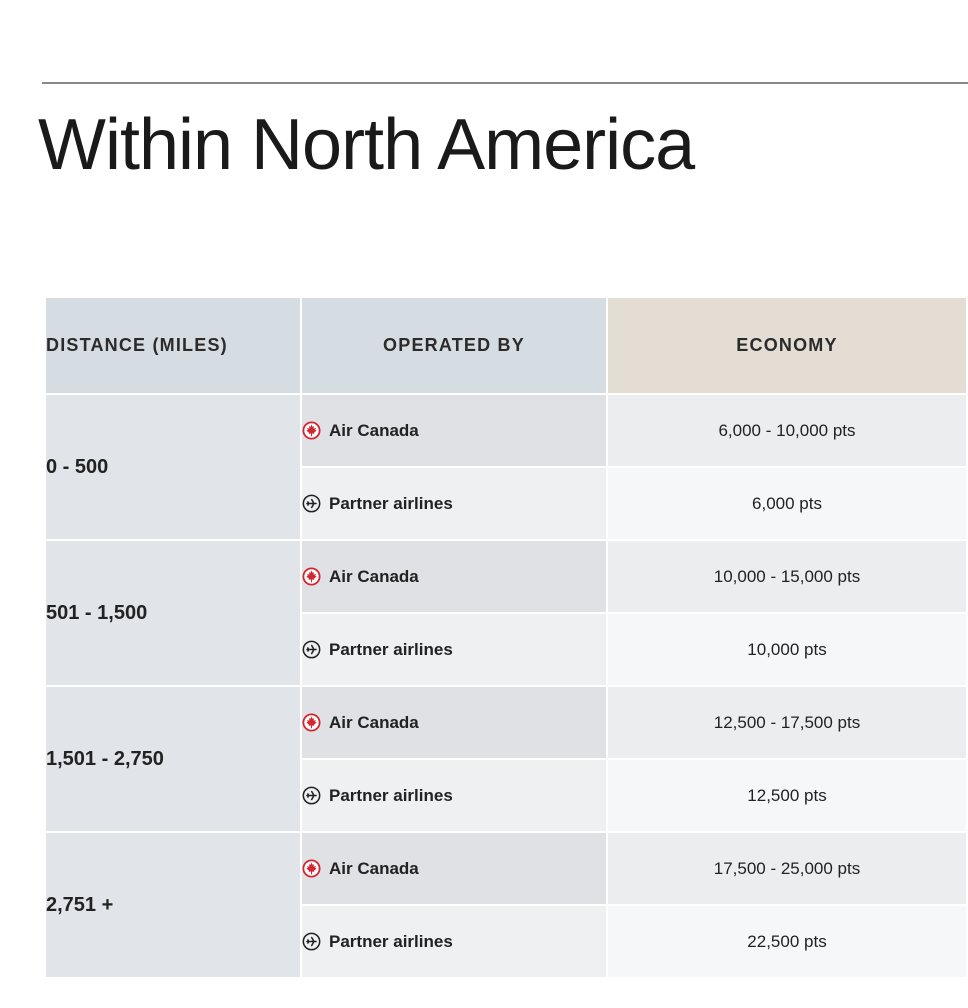 This screenshot has width=968, height=1008. Describe the element at coordinates (173, 345) in the screenshot. I see `header-distance: DISTANCE (MILES)` at that location.